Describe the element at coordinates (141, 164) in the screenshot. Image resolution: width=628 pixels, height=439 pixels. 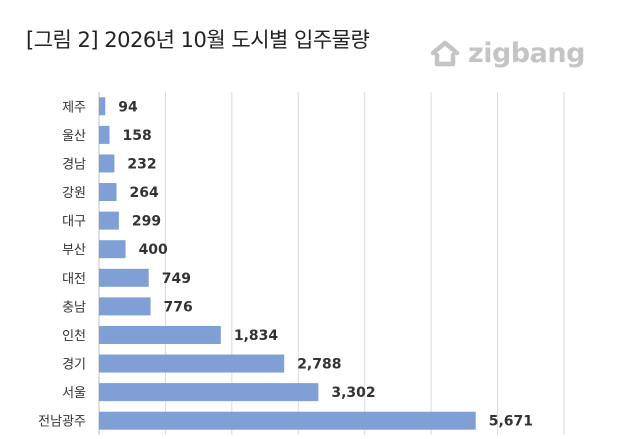
I see `data-label: 232` at that location.